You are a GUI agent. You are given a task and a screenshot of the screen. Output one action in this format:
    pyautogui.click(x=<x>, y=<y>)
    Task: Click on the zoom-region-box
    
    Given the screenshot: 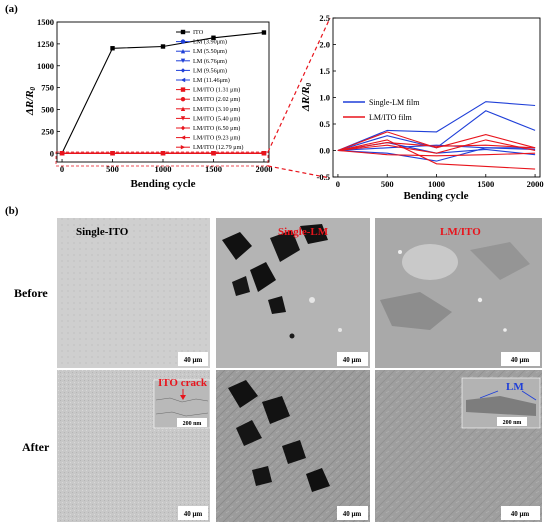 What is the action you would take?
    pyautogui.click(x=162, y=159)
    